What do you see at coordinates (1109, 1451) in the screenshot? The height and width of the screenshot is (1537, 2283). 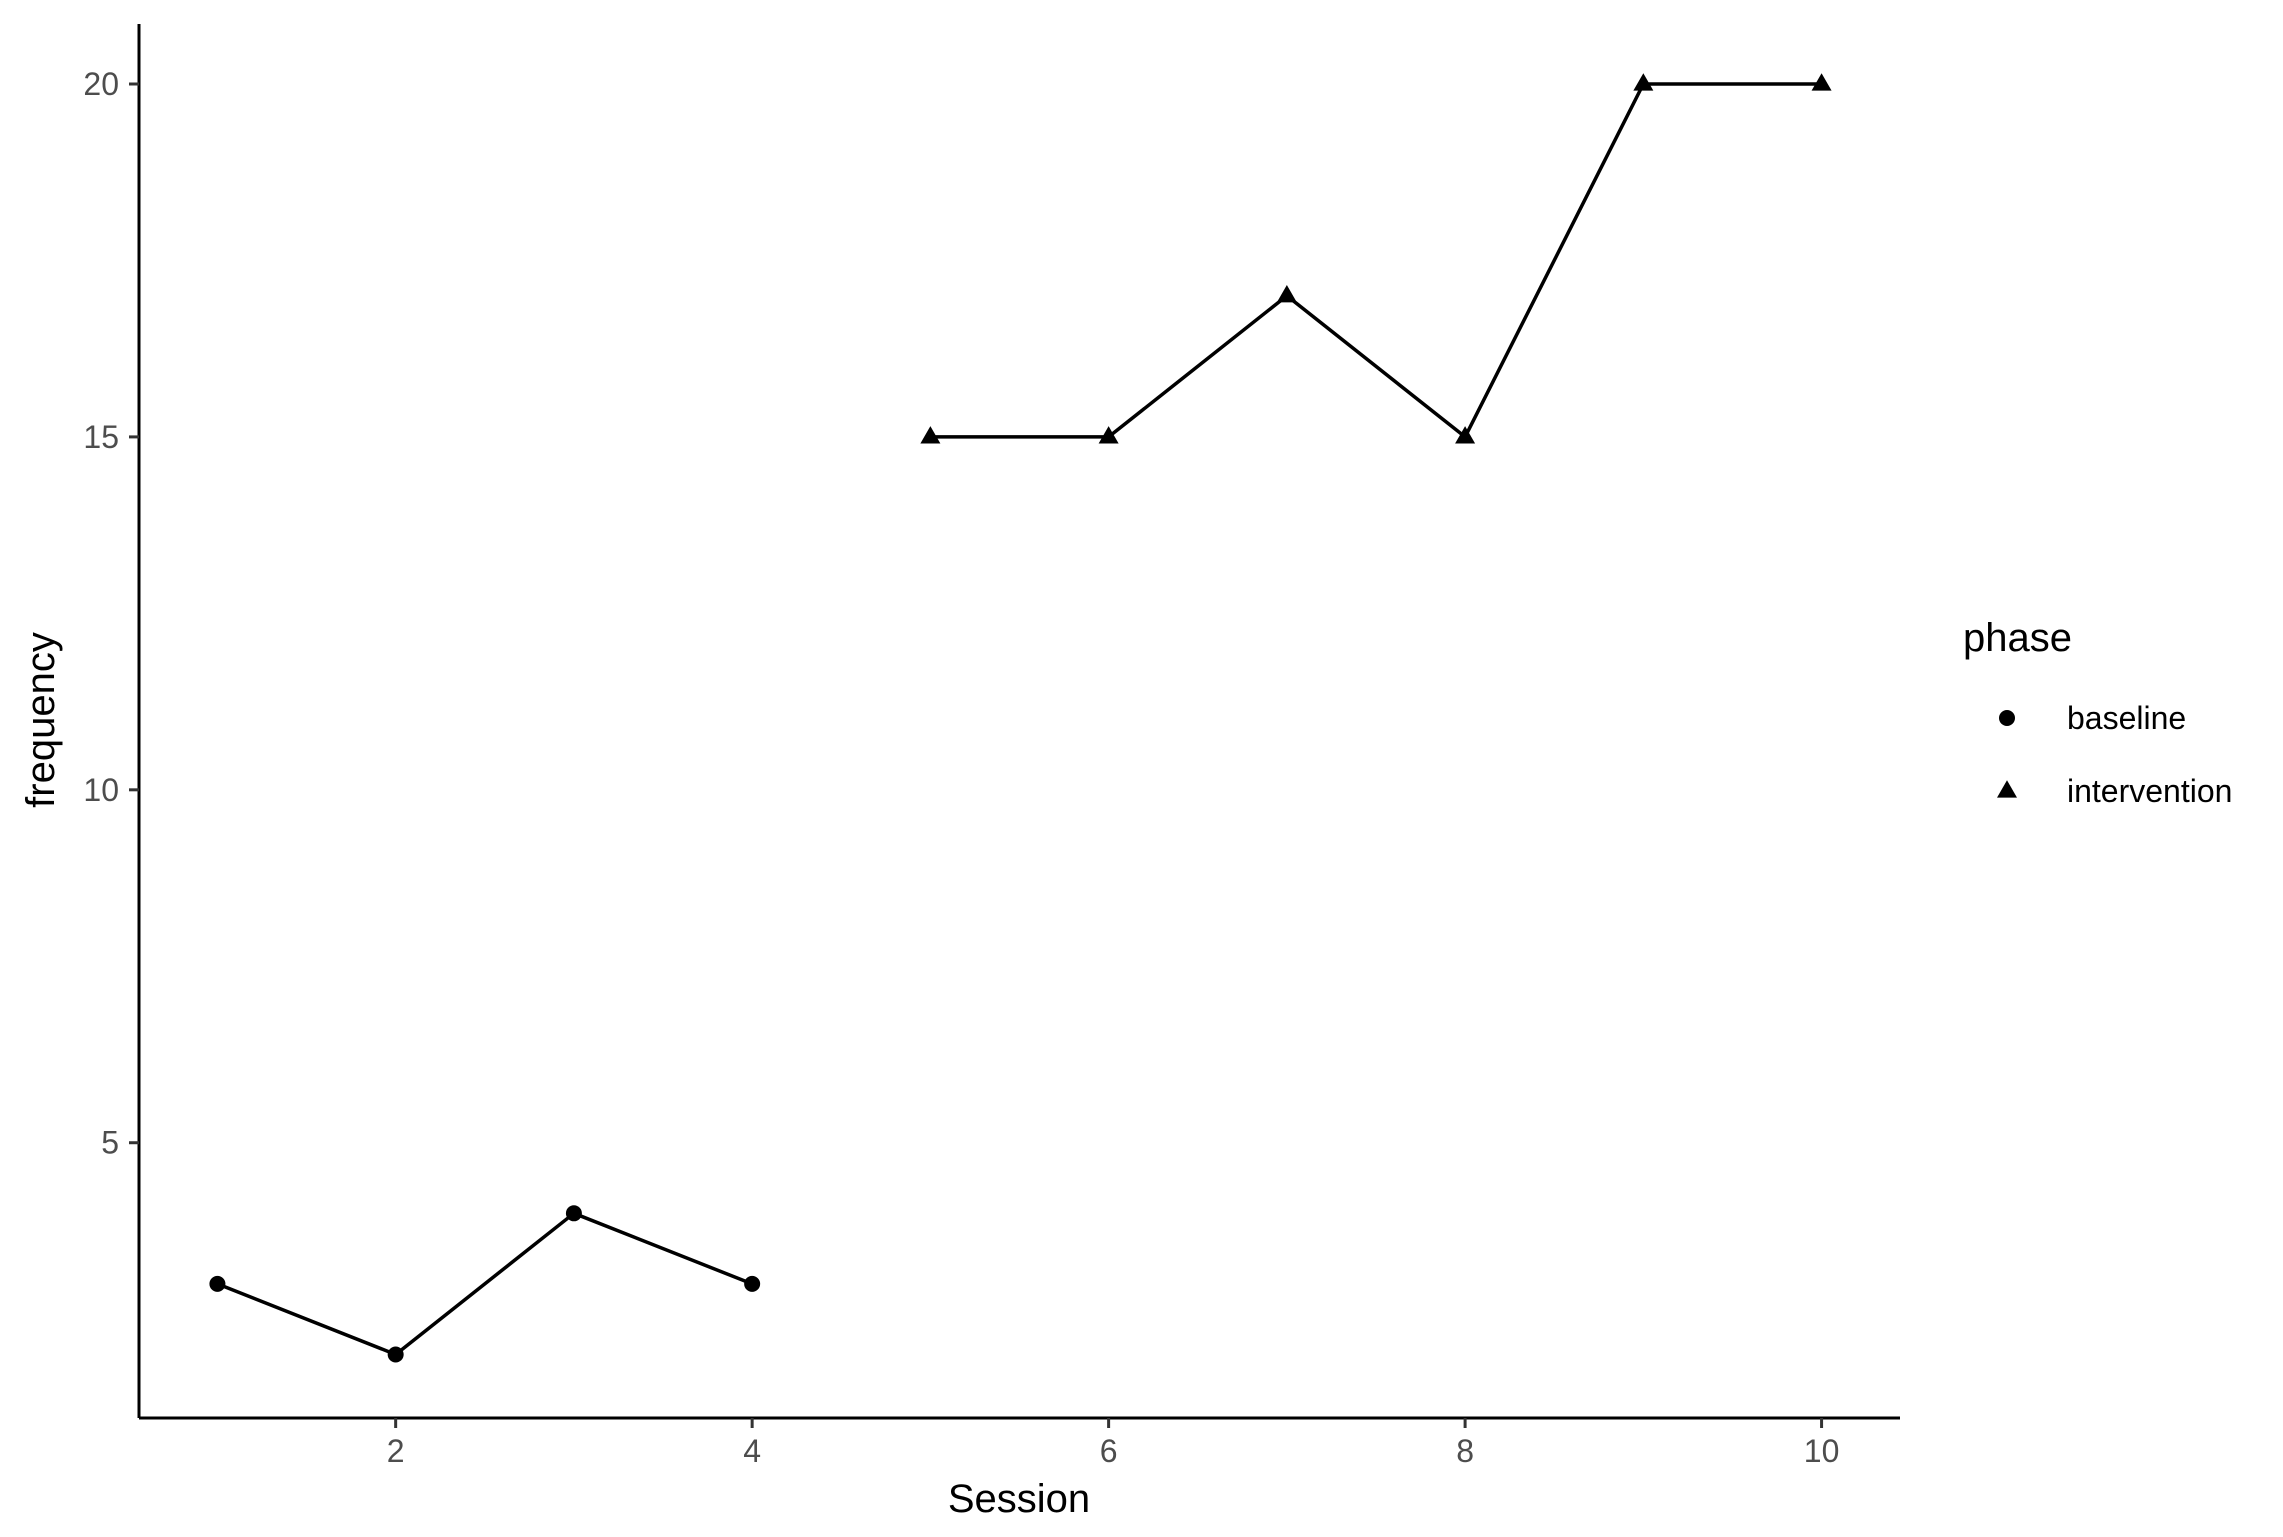 I see `x-tick-label: 6` at bounding box center [1109, 1451].